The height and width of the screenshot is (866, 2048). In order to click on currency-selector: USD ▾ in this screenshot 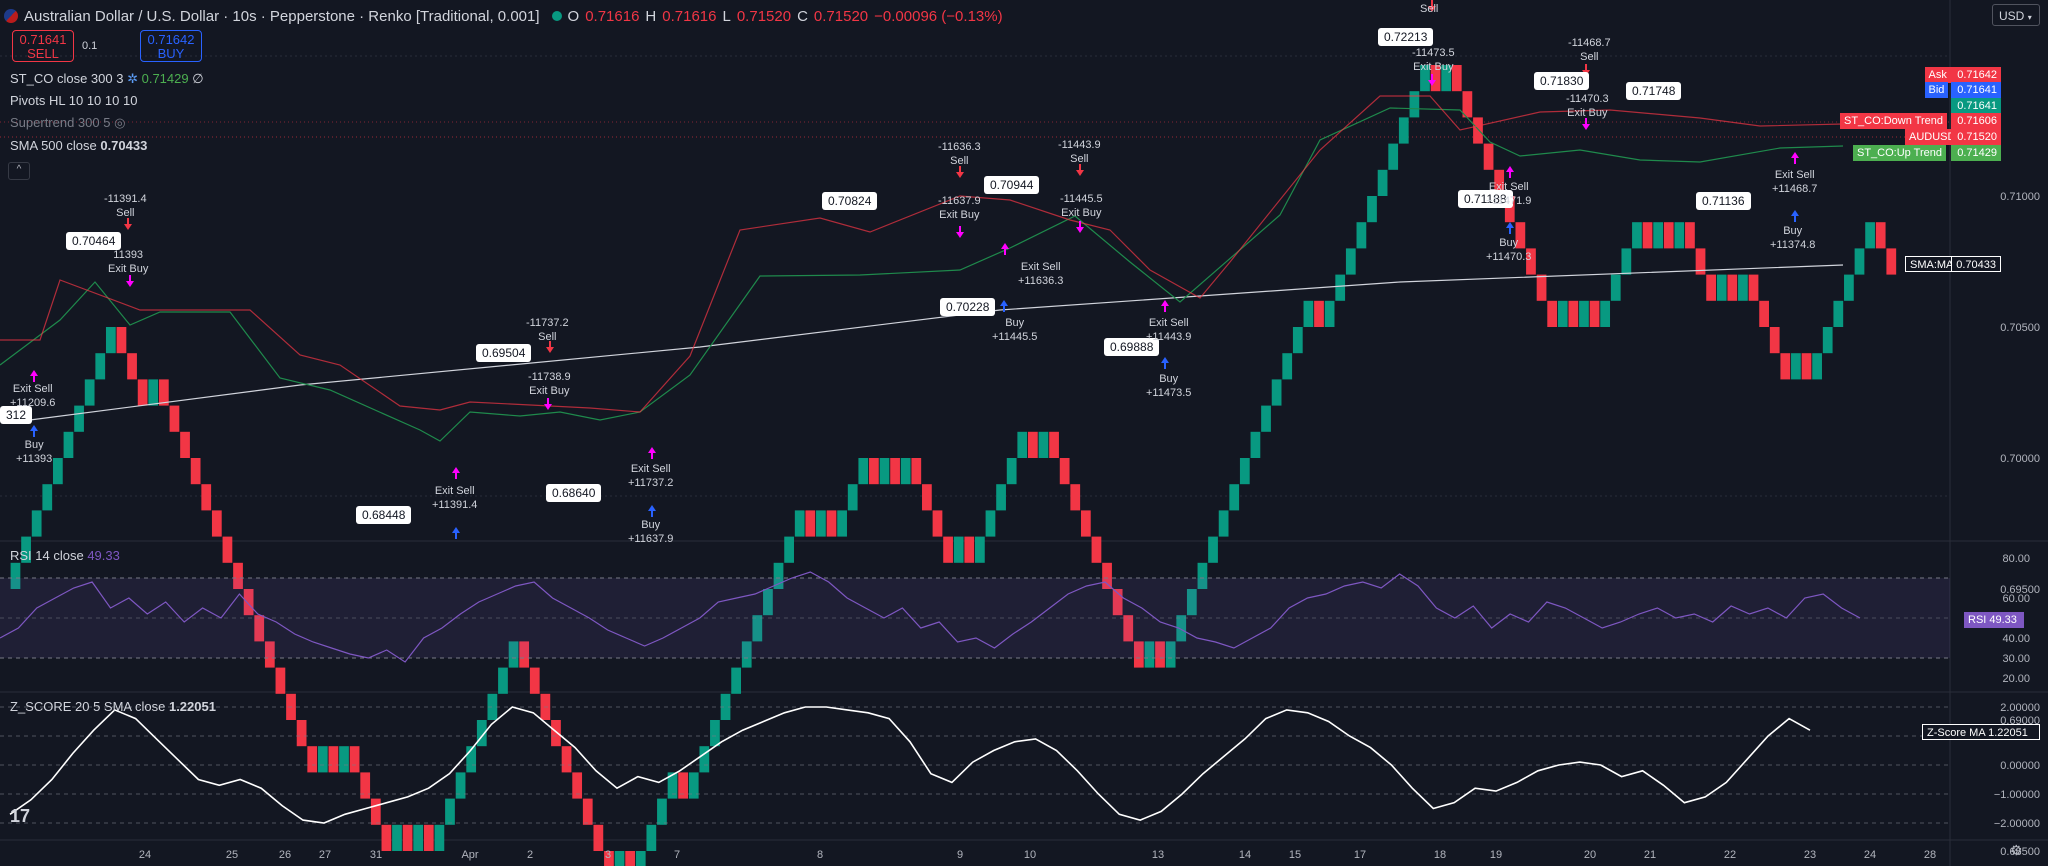, I will do `click(2016, 15)`.